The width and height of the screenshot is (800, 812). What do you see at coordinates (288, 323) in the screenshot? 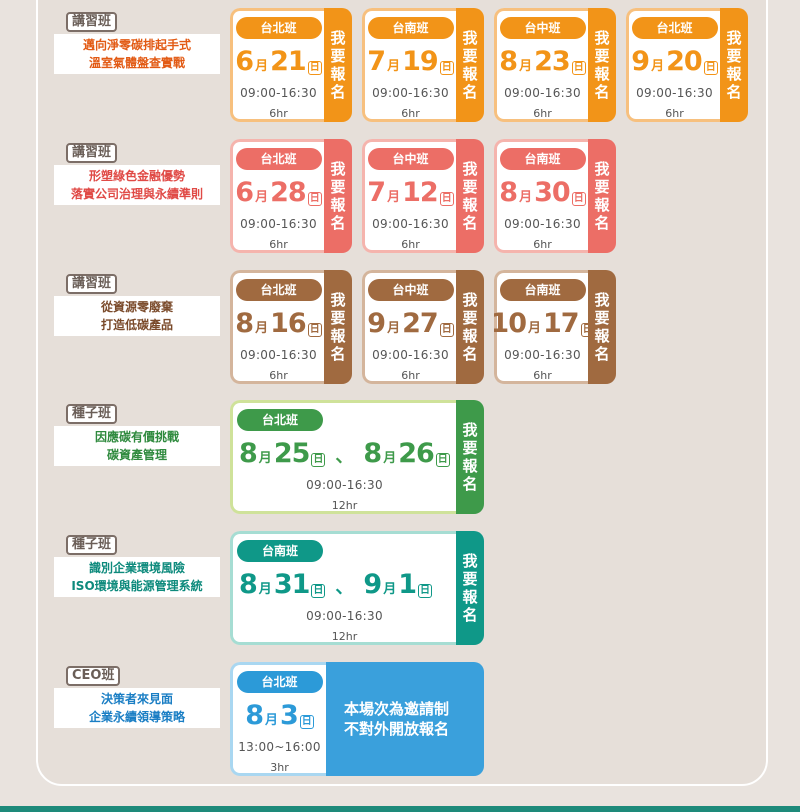
I see `day-number: 16` at bounding box center [288, 323].